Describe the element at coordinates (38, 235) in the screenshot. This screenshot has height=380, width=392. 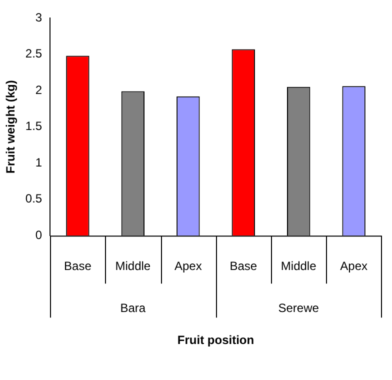
I see `y-tick-label: 0` at that location.